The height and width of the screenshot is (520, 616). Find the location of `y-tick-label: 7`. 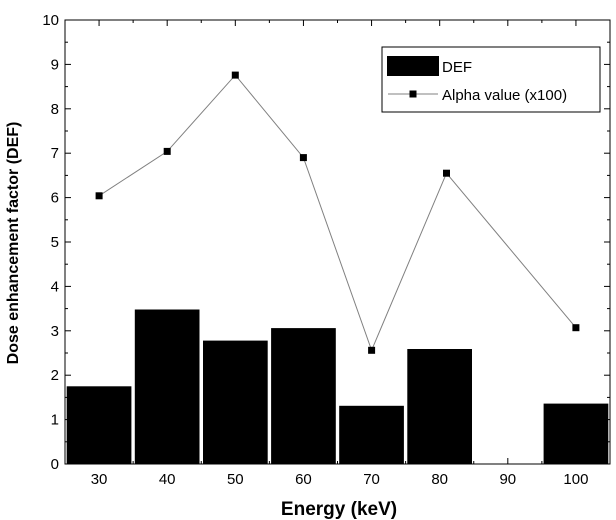

y-tick-label: 7 is located at coordinates (55, 153).